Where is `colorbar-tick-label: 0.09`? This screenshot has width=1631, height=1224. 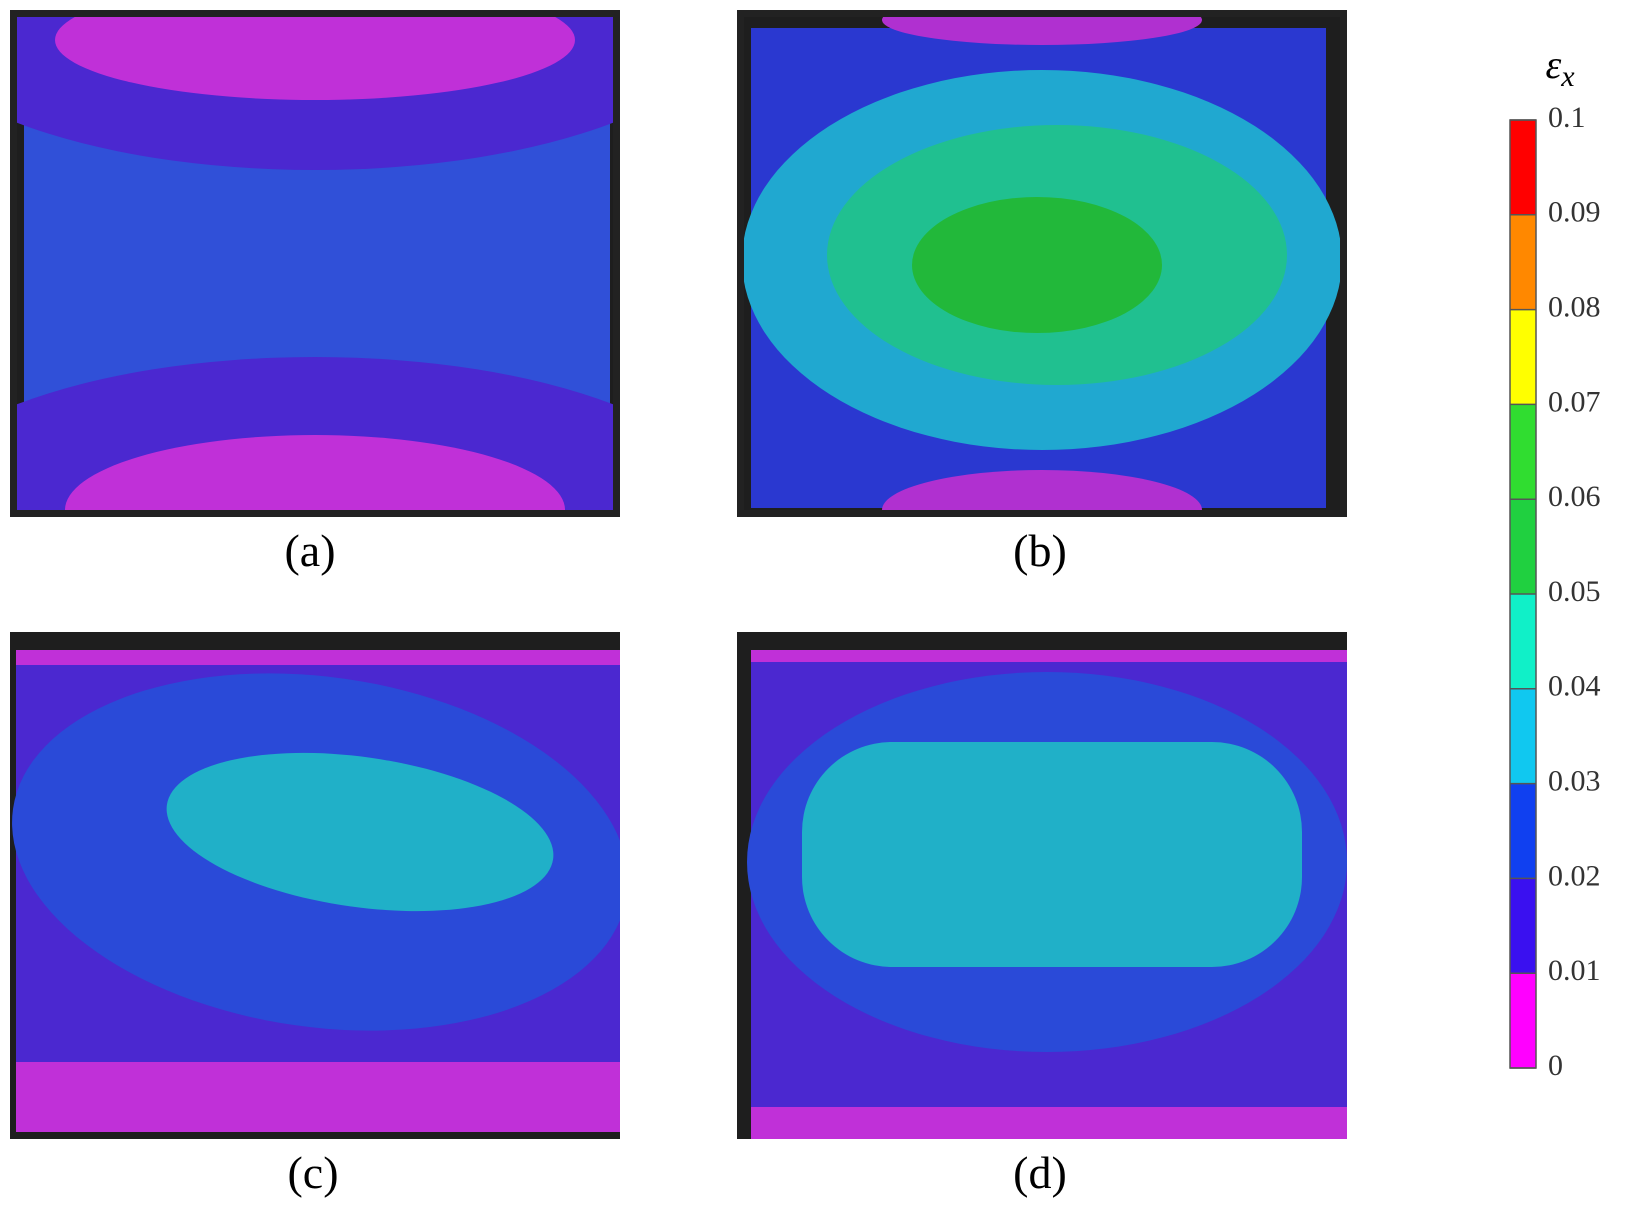
colorbar-tick-label: 0.09 is located at coordinates (1574, 212).